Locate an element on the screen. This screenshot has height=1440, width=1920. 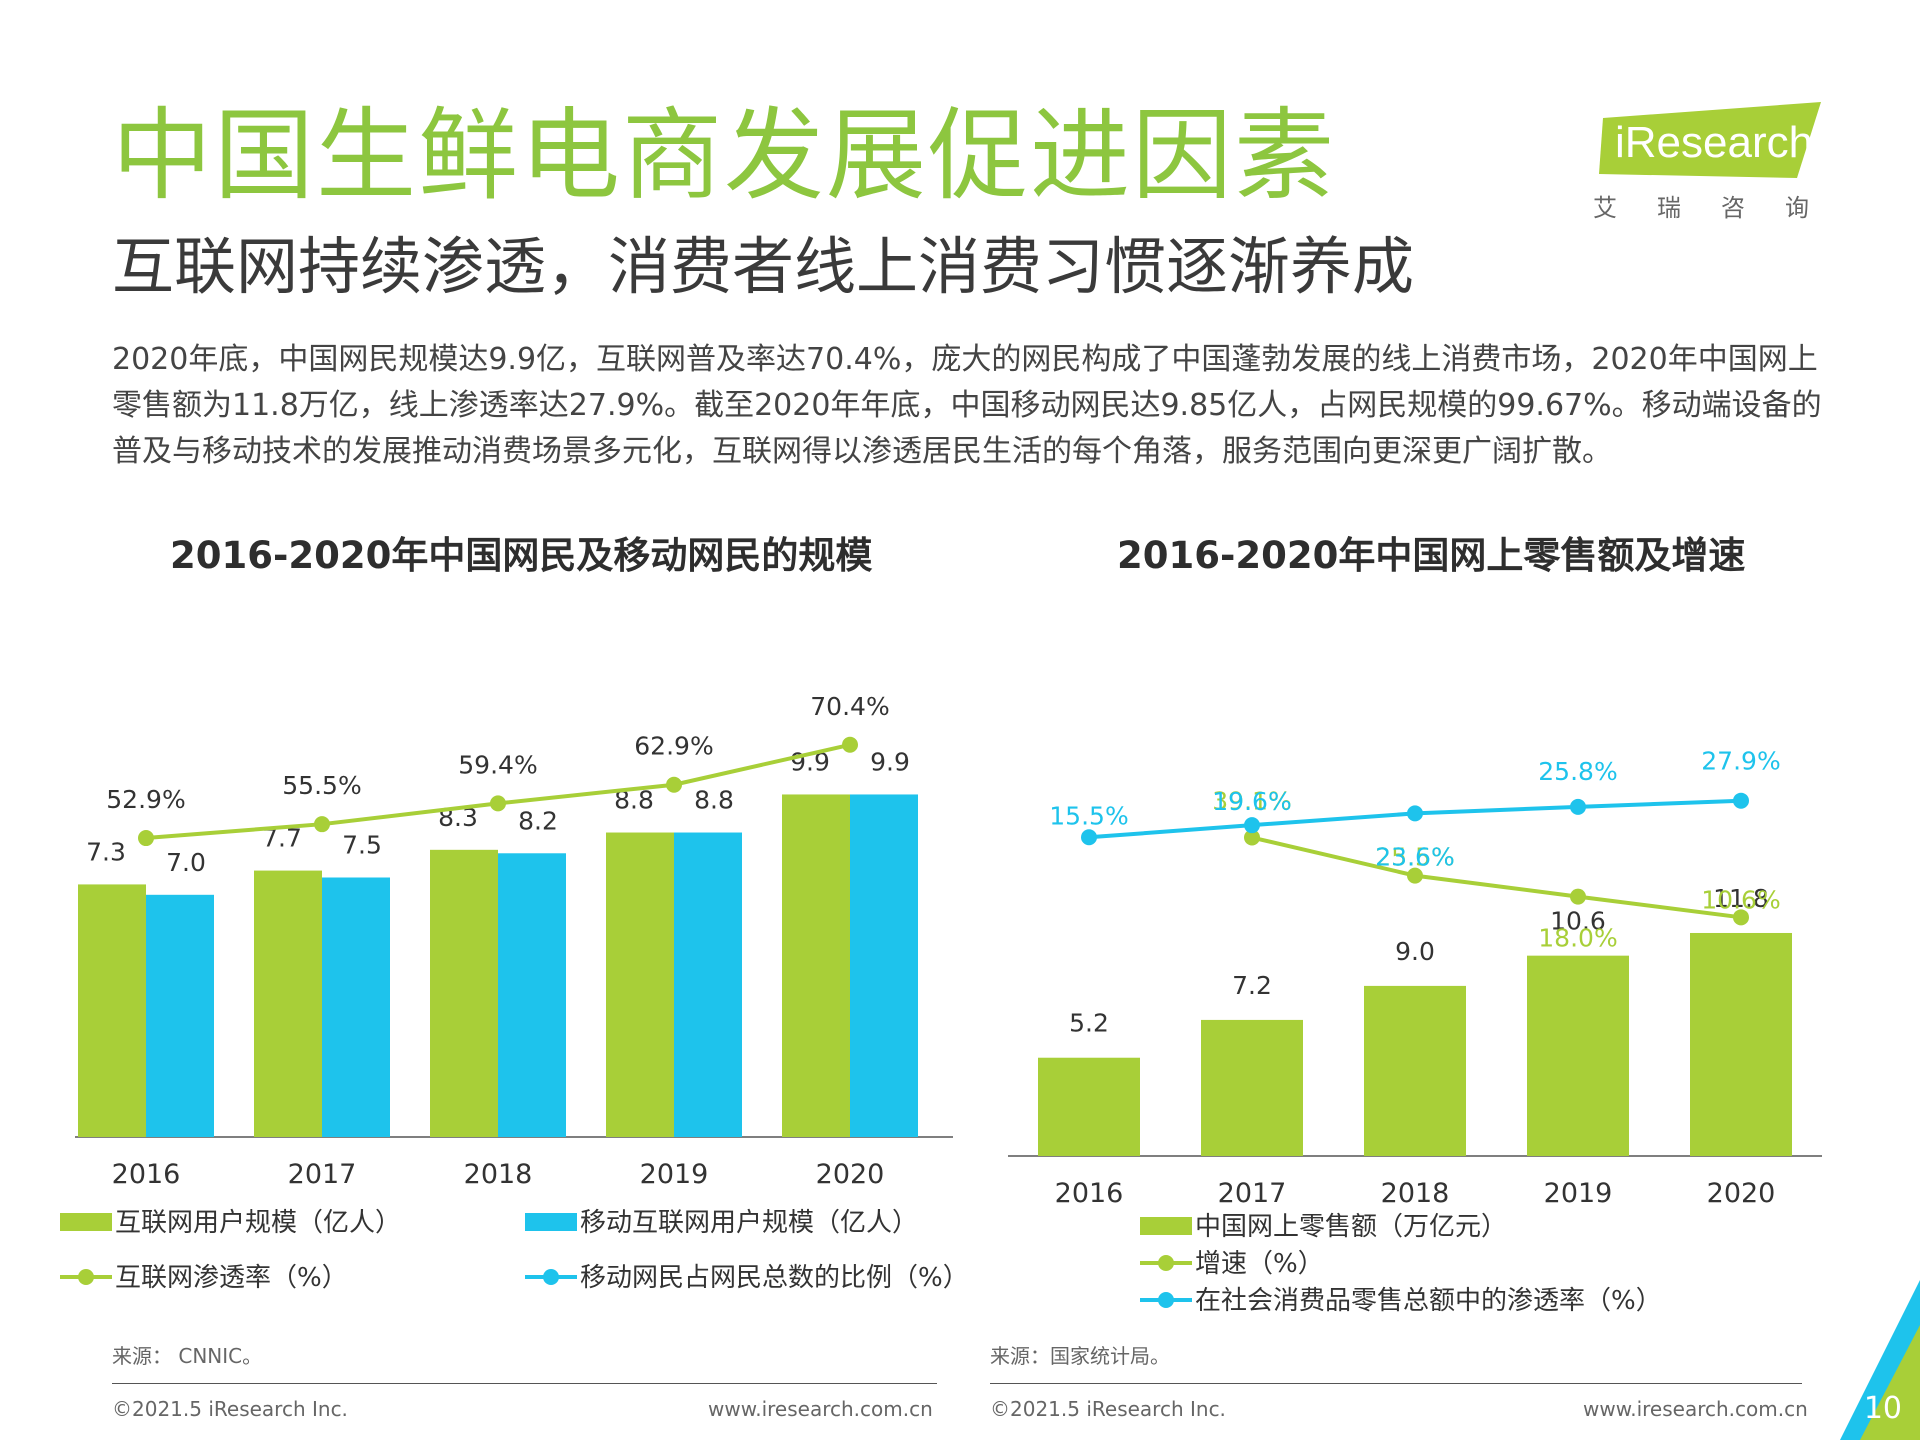
chart1-bar-internet-2017 is located at coordinates (288, 1003).